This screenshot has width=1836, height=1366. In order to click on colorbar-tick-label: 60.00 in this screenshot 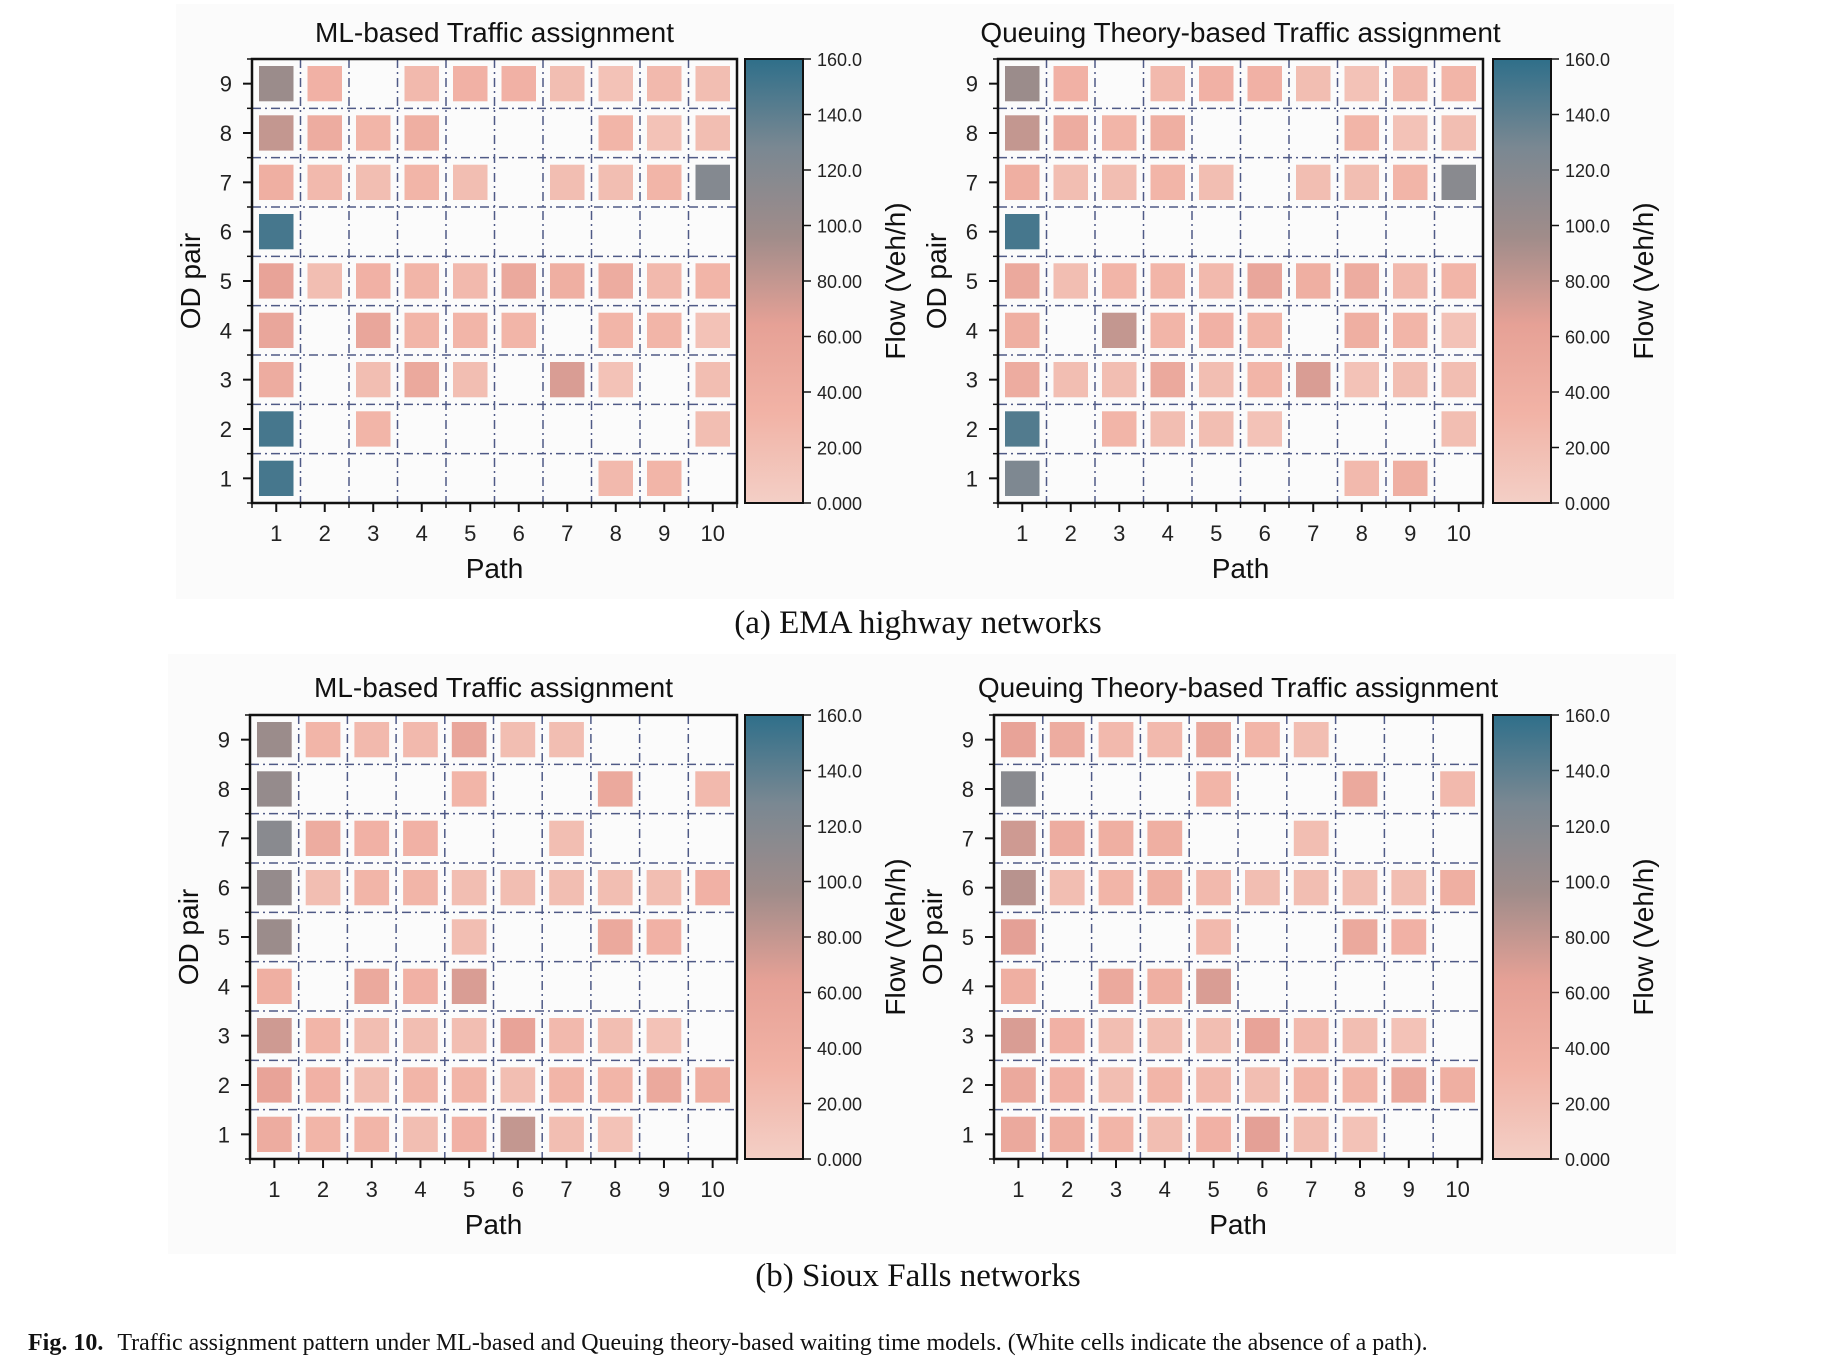, I will do `click(839, 994)`.